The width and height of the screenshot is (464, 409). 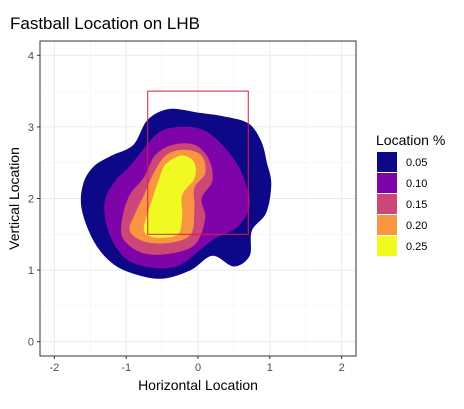 I want to click on x-tick-label: 1, so click(x=270, y=368).